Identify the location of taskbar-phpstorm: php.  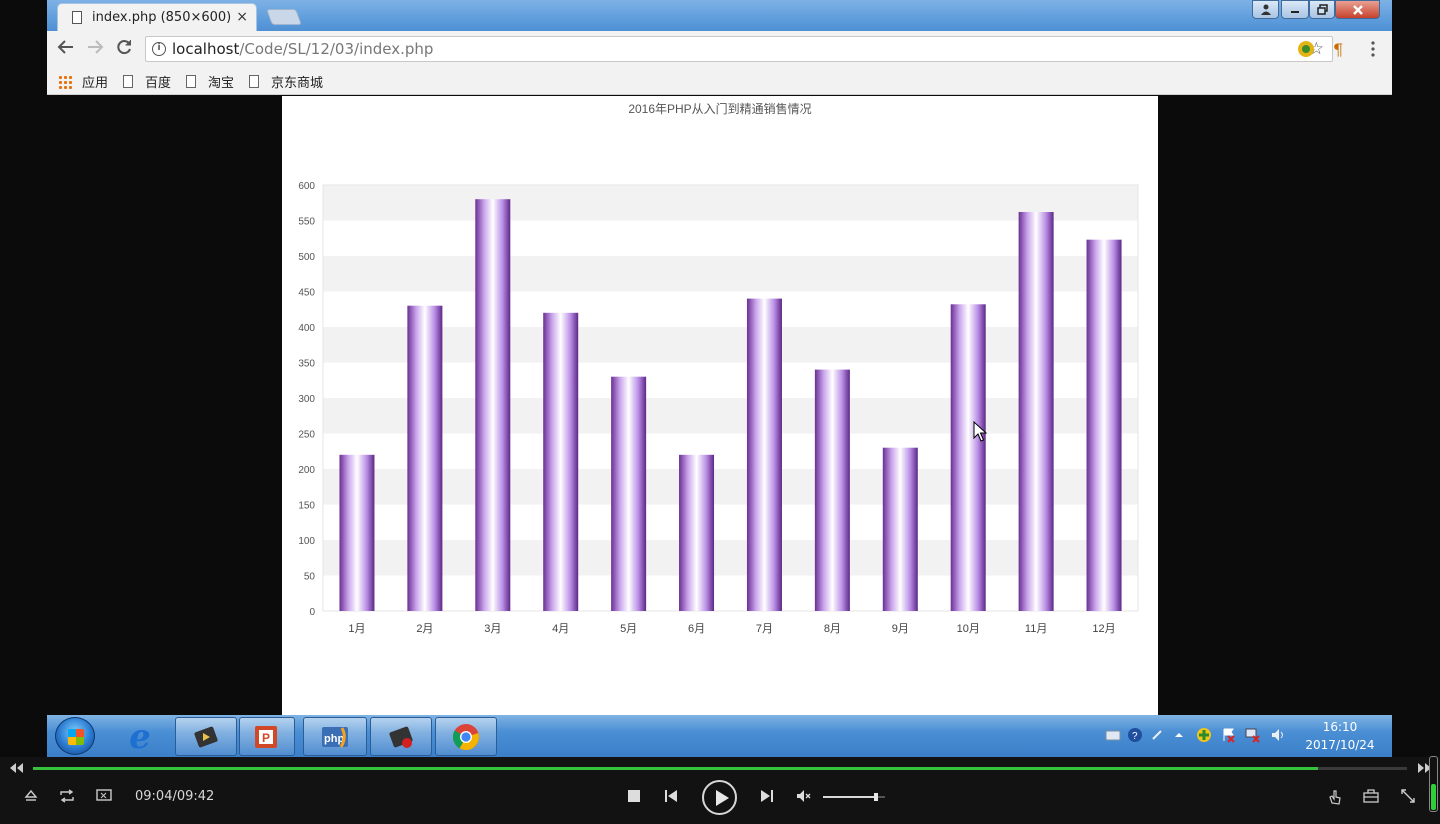
(335, 736).